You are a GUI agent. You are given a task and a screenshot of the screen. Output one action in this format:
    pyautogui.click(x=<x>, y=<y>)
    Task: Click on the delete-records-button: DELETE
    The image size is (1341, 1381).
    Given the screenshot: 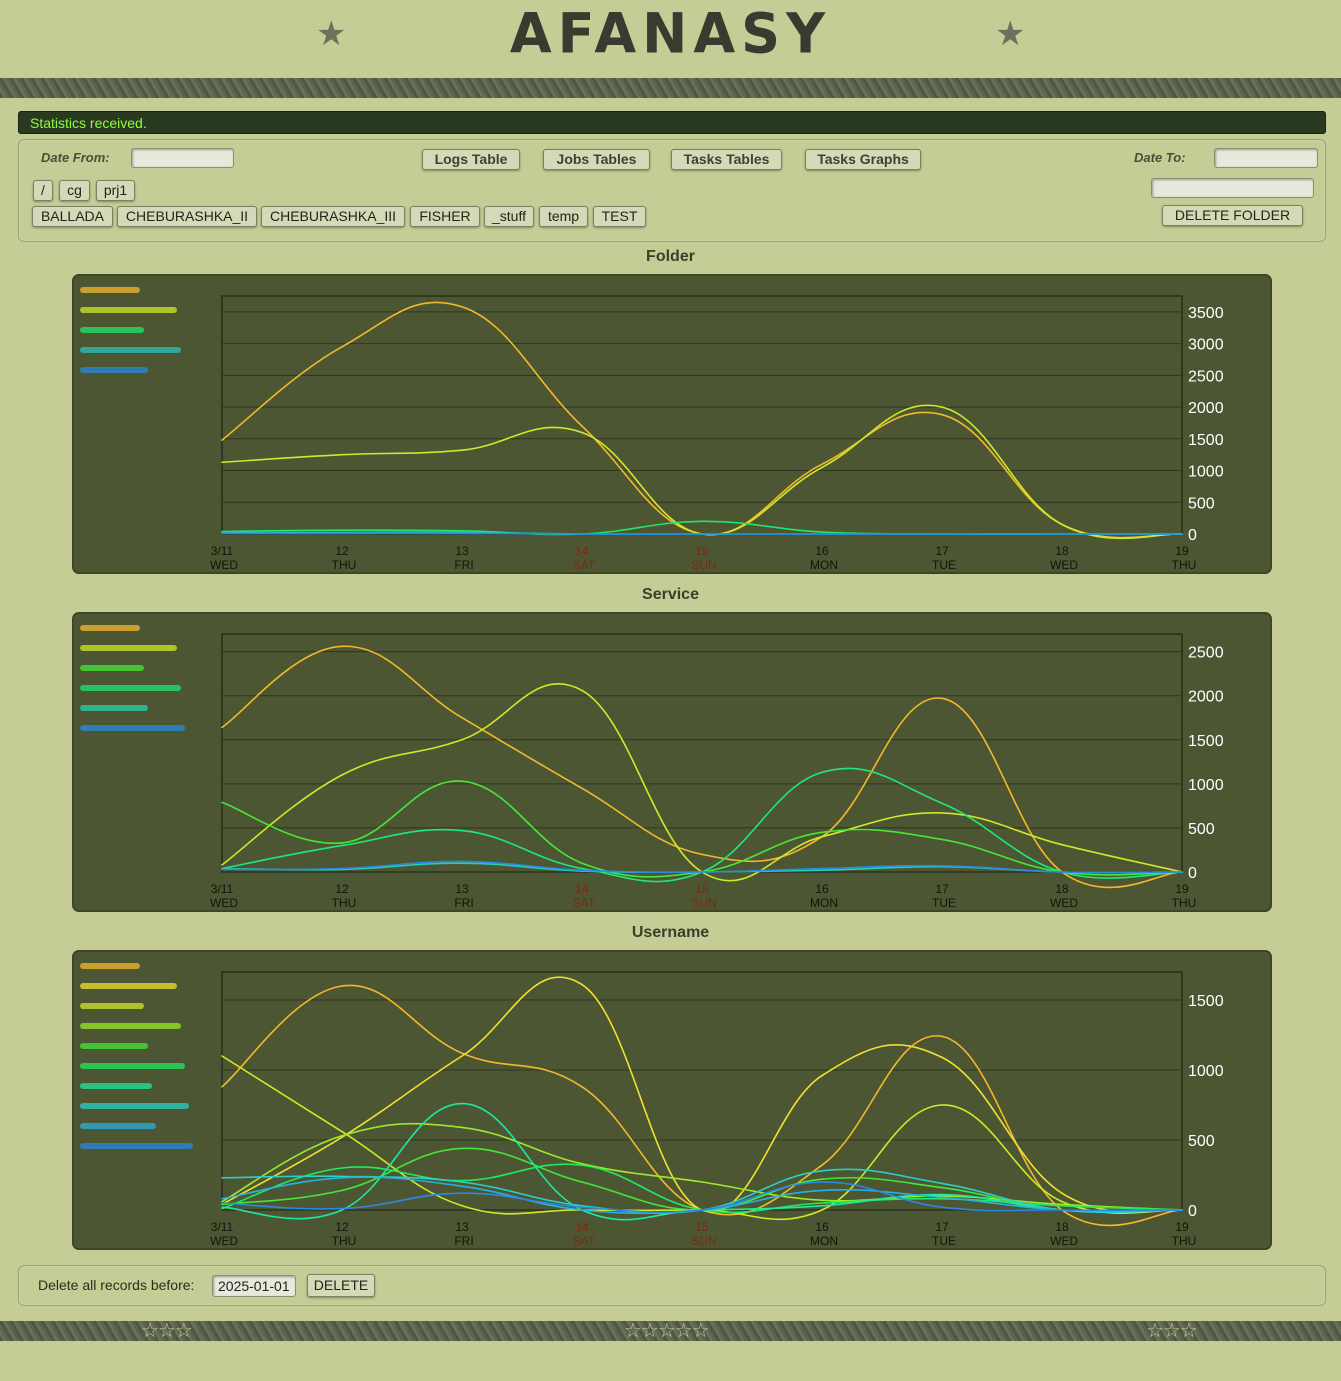 What is the action you would take?
    pyautogui.click(x=341, y=1285)
    